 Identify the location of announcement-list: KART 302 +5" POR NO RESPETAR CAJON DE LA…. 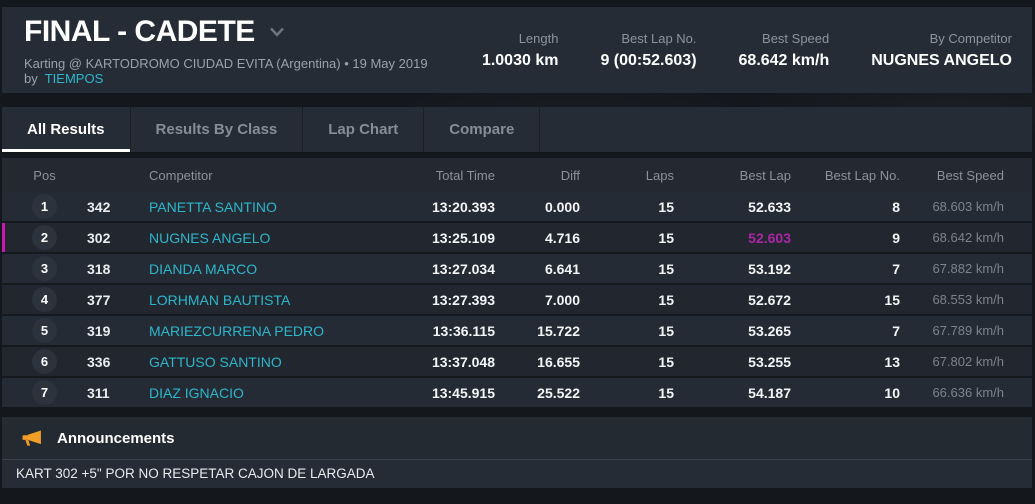
(517, 474).